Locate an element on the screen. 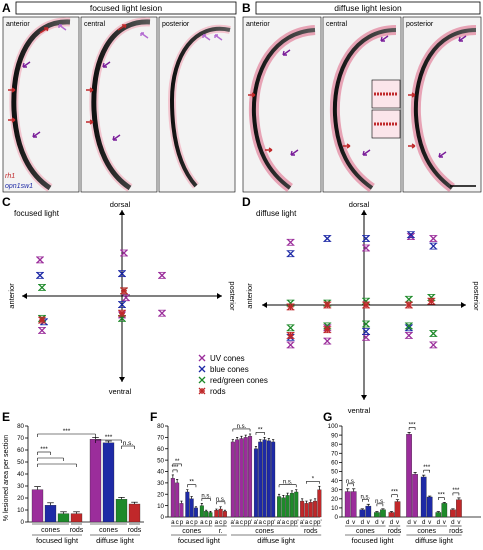 This screenshot has height=550, width=483. retina-b3-rpe is located at coordinates (445, 109).